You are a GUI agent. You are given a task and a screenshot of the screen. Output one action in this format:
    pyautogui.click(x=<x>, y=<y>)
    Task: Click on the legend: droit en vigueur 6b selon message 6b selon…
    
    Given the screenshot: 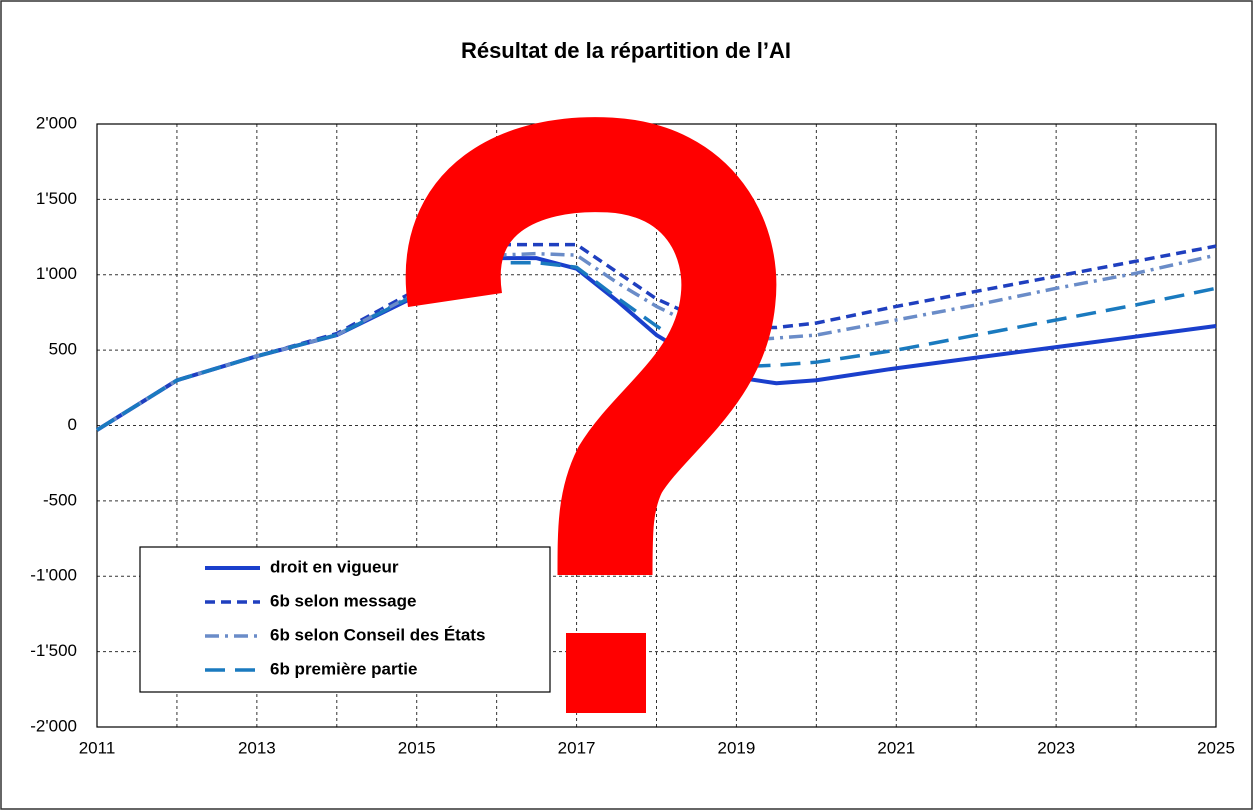 What is the action you would take?
    pyautogui.click(x=345, y=619)
    